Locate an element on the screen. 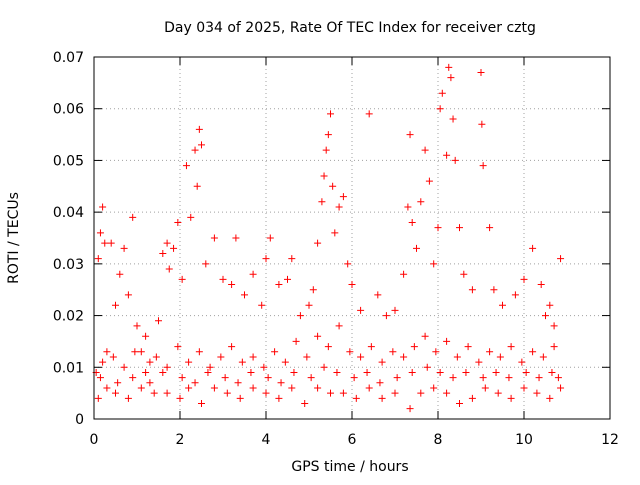 Image resolution: width=640 pixels, height=485 pixels. y-tick-label: 0.02 is located at coordinates (68, 317).